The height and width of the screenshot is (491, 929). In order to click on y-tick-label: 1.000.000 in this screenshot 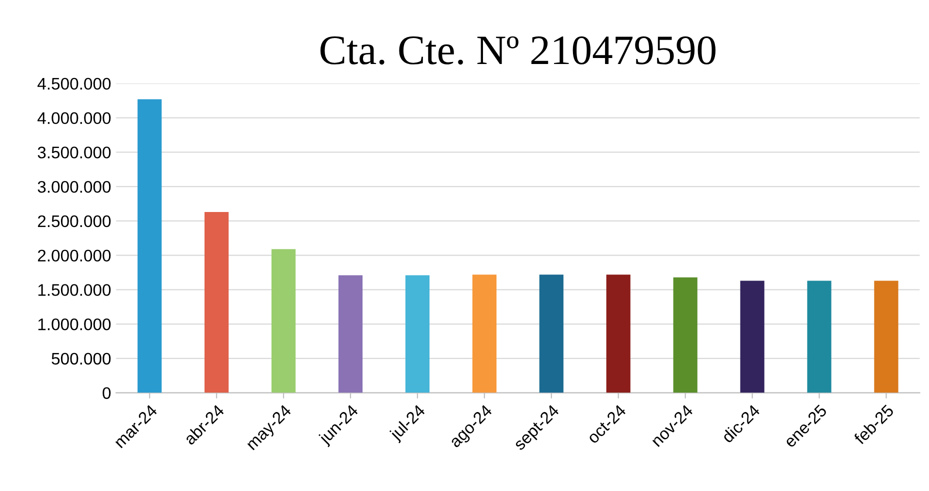, I will do `click(74, 324)`.